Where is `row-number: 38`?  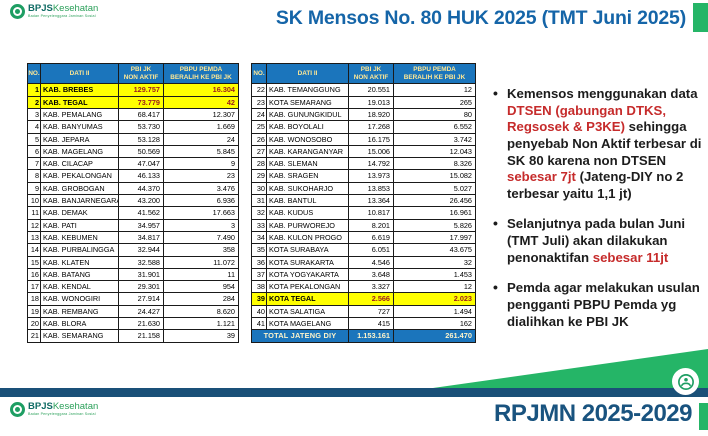
row-number: 38 is located at coordinates (259, 287).